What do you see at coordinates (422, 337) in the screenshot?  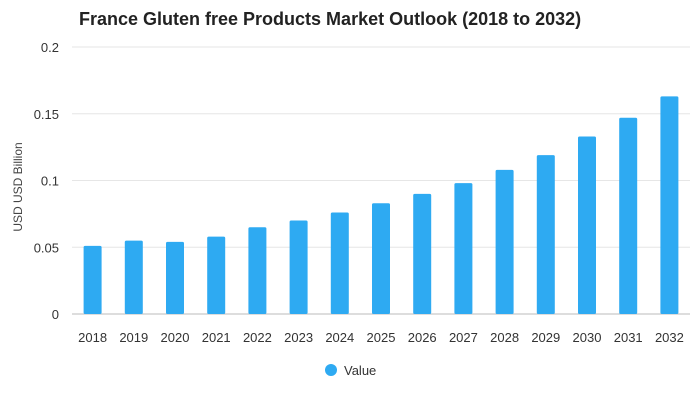 I see `x-tick-label: 2026` at bounding box center [422, 337].